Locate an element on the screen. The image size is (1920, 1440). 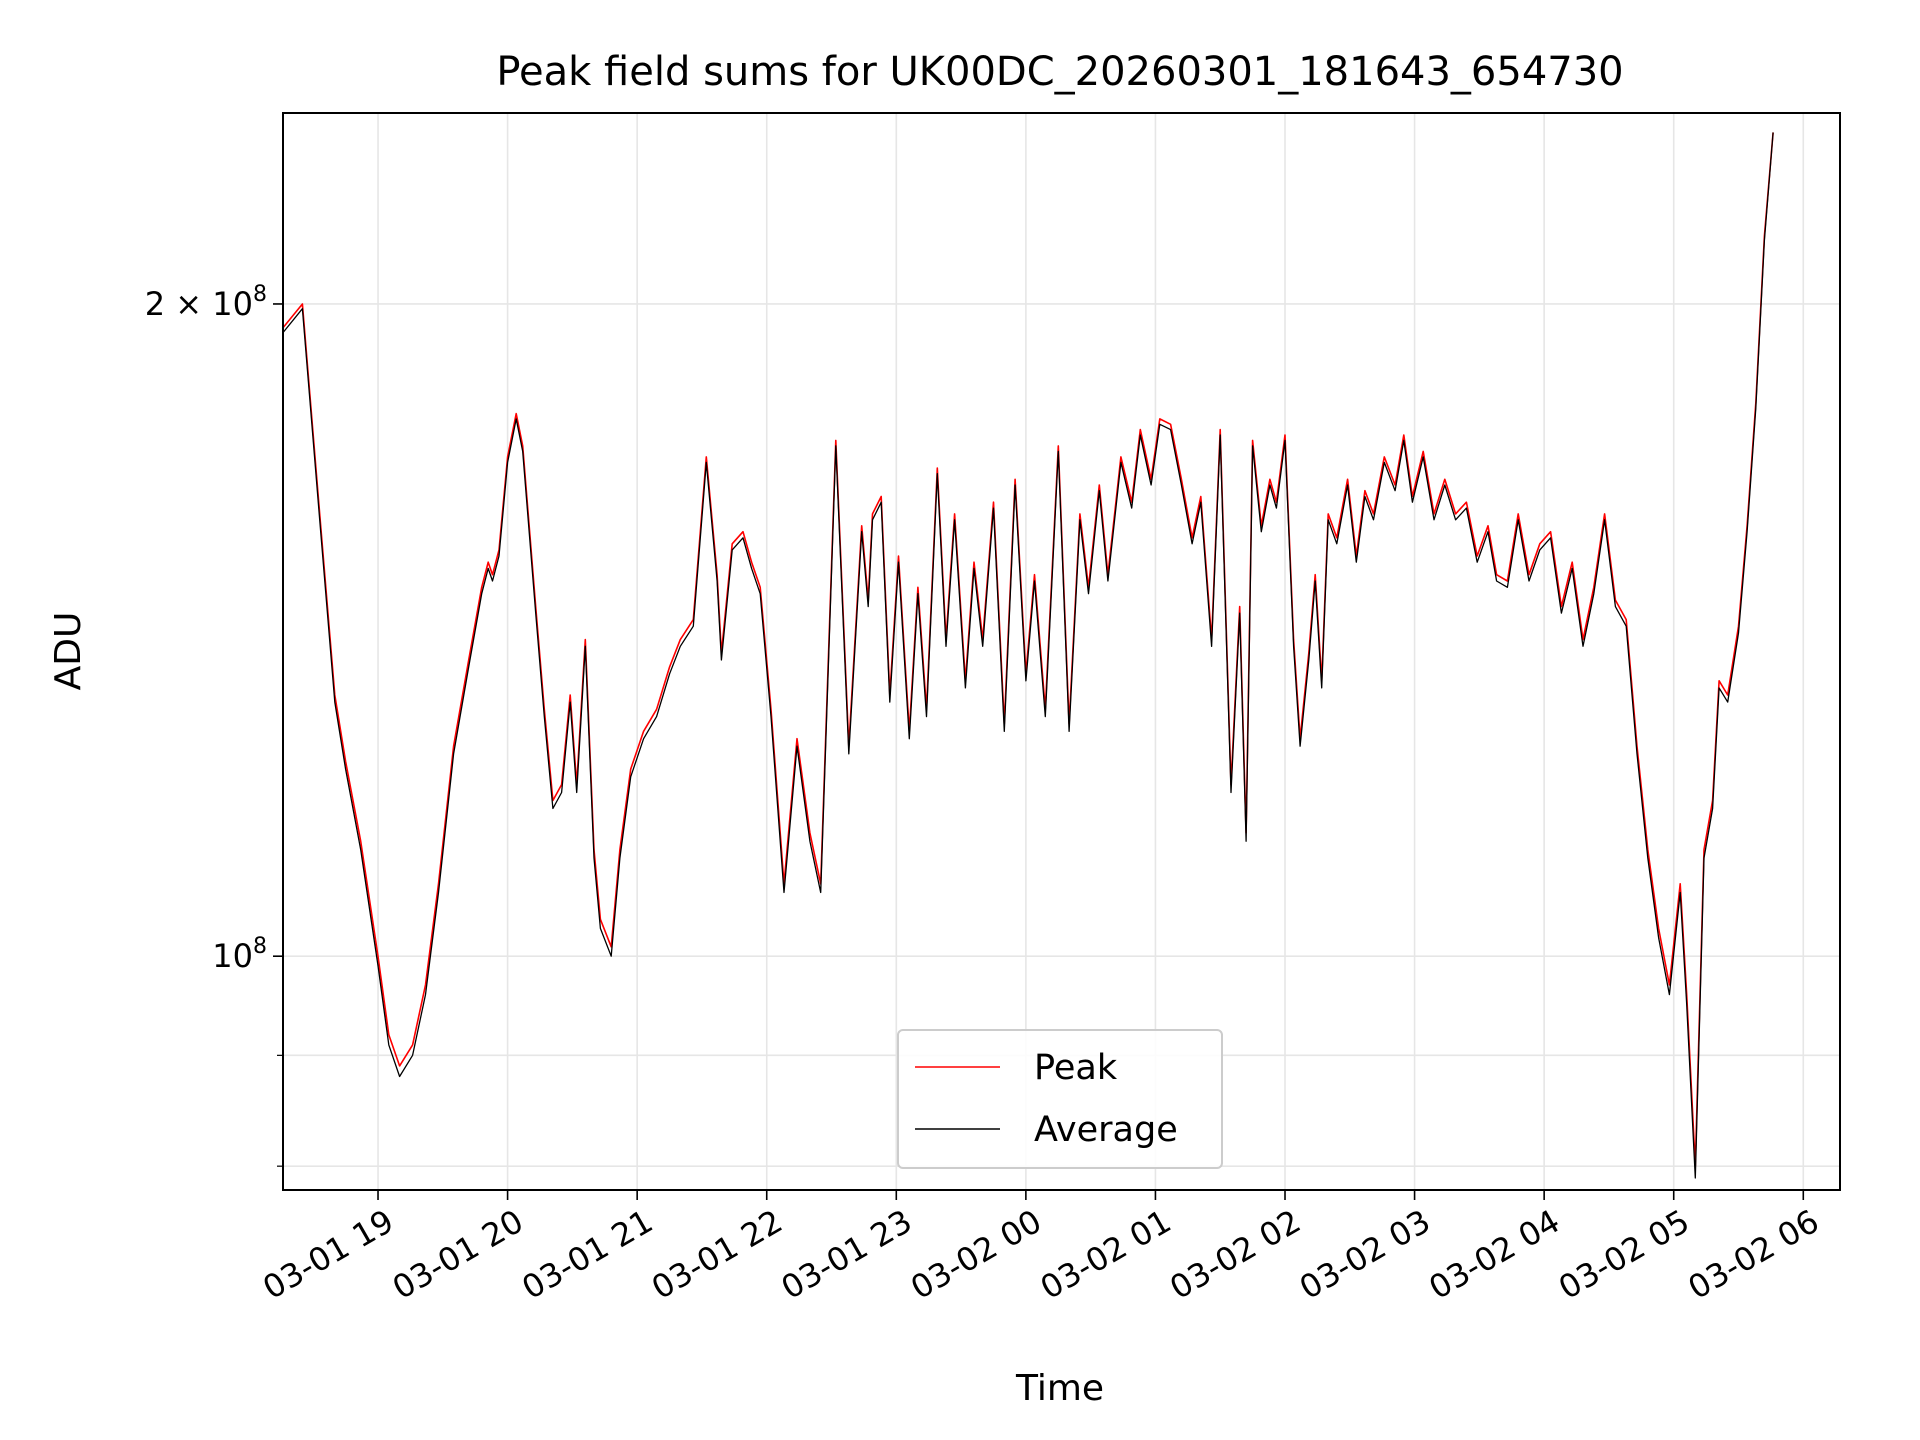
legend-box is located at coordinates (1060, 1099).